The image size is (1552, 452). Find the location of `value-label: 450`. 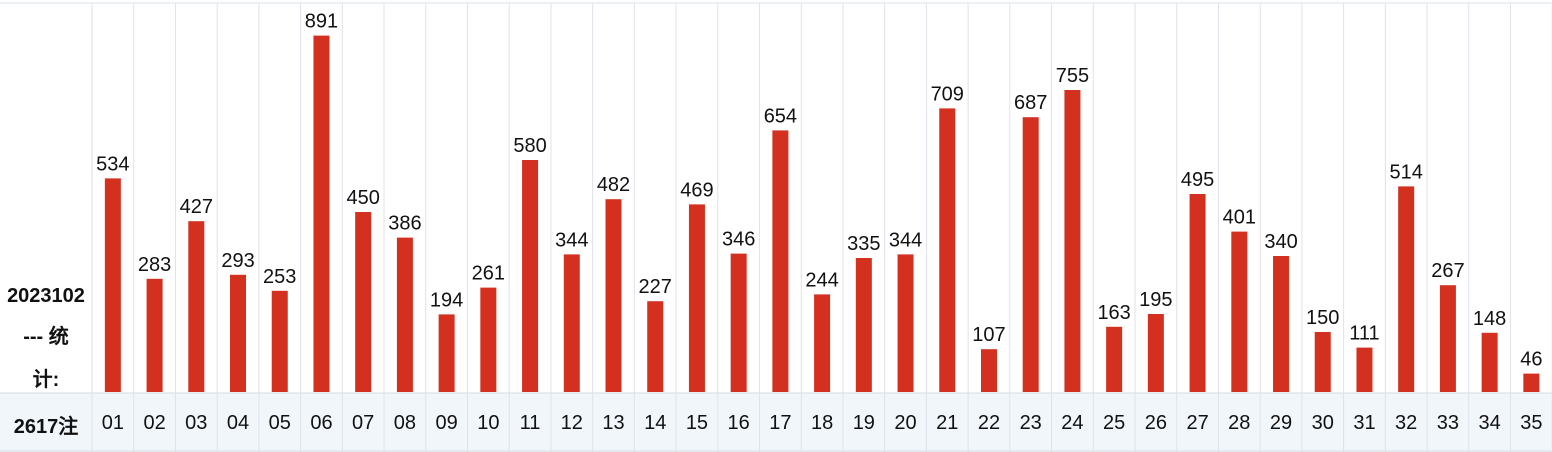

value-label: 450 is located at coordinates (362, 198).